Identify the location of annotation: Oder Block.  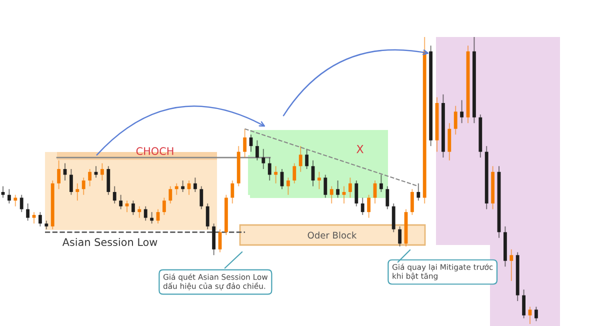
(332, 235).